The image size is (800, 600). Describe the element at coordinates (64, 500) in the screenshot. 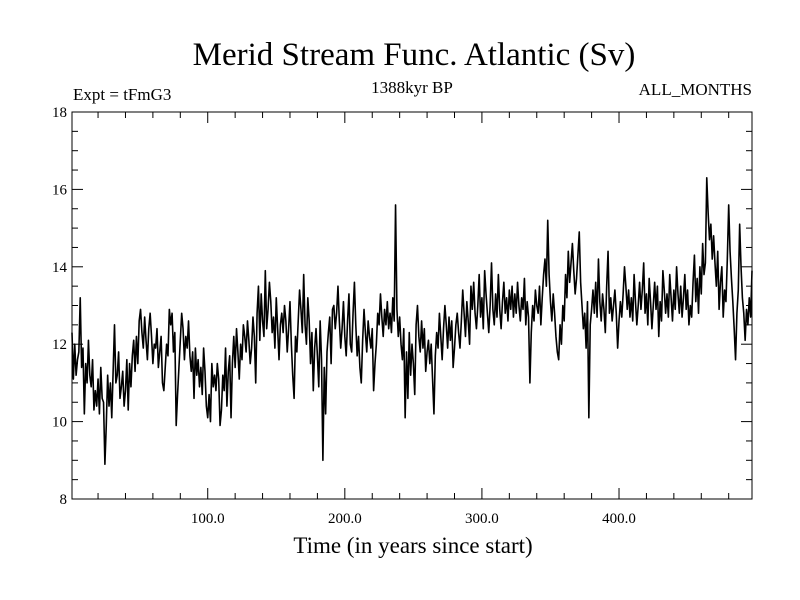

I see `y-tick-label: 8` at that location.